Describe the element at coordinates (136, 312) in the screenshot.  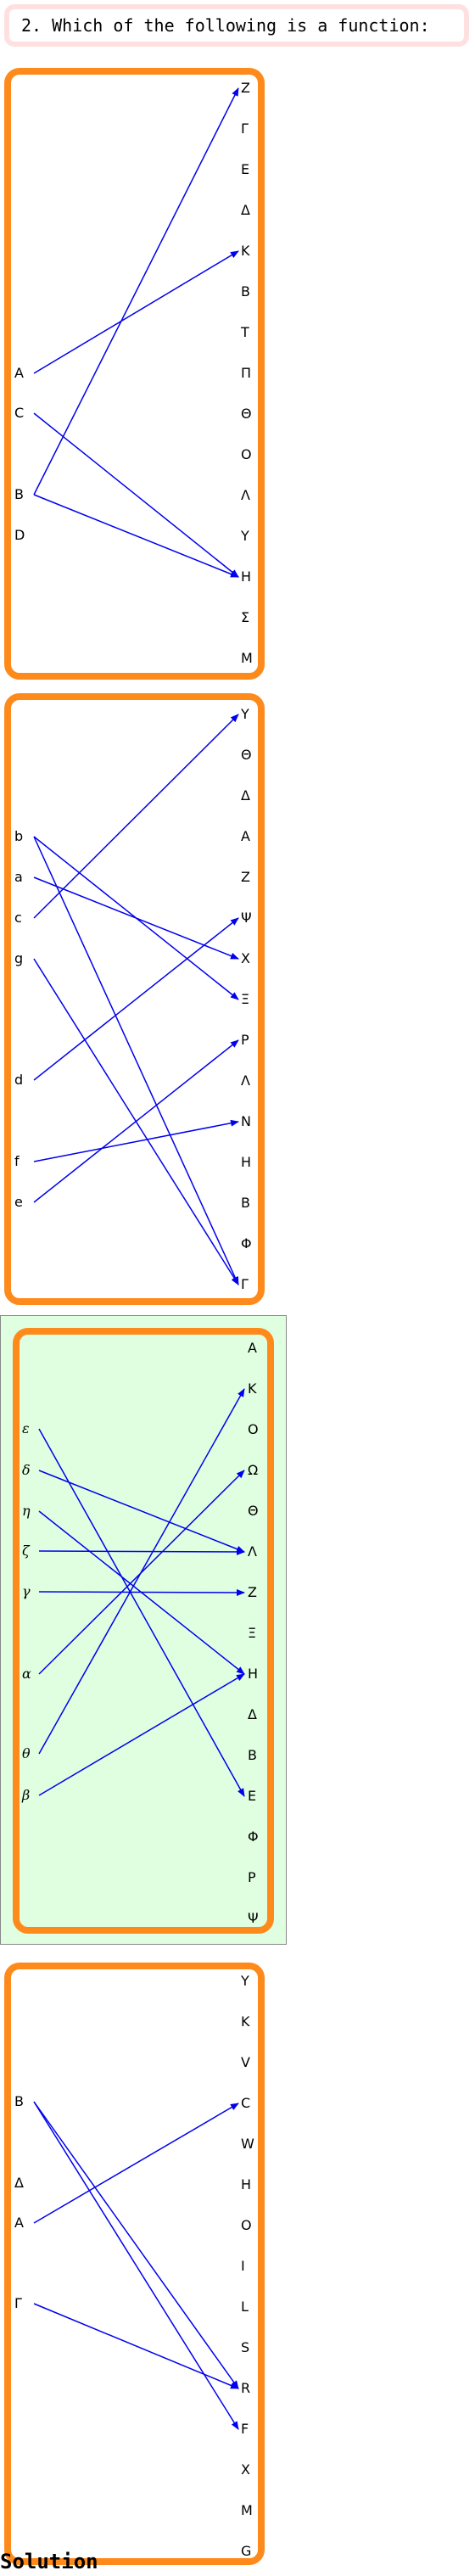
I see `arrow-a-to-k` at that location.